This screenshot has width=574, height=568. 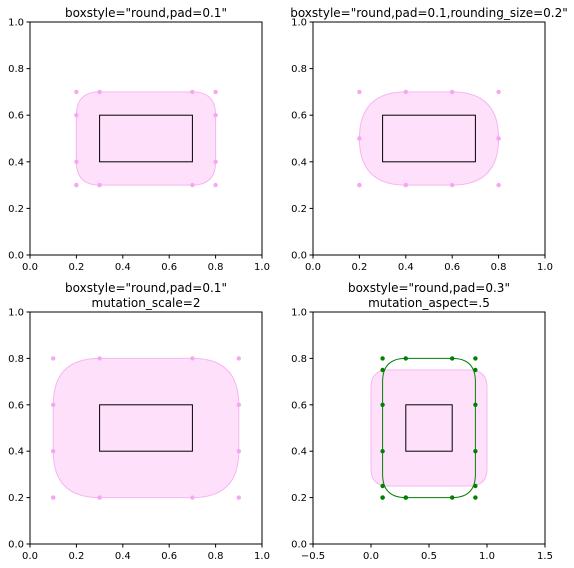 What do you see at coordinates (146, 303) in the screenshot?
I see `subplot-3-title-line-2: mutation_scale=2` at bounding box center [146, 303].